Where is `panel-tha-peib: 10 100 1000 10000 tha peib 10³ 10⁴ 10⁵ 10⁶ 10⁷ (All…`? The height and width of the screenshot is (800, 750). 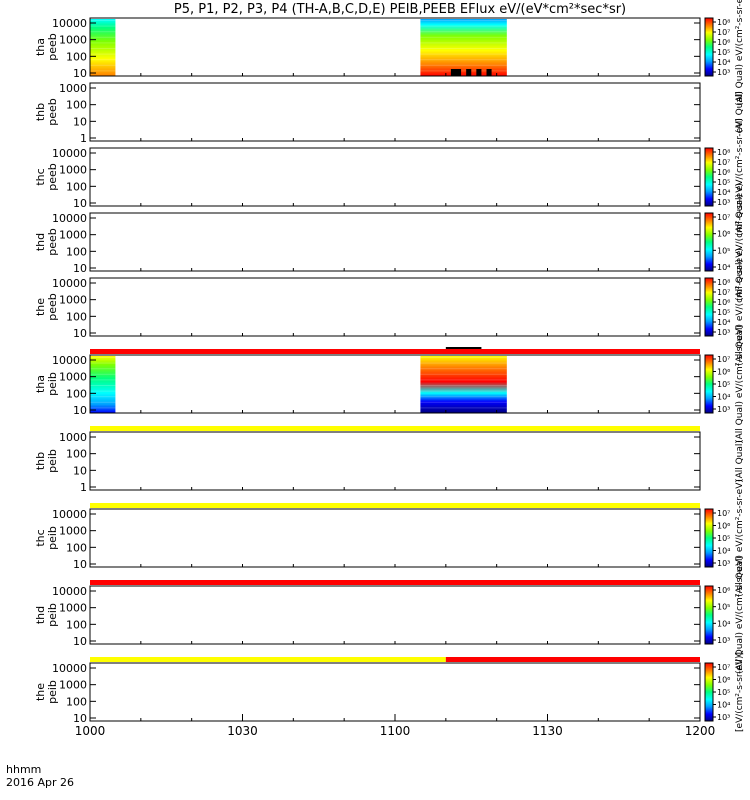 panel-tha-peib: 10 100 1000 10000 tha peib 10³ 10⁴ 10⁵ 10⁶ 10⁷ (All… is located at coordinates (389, 384).